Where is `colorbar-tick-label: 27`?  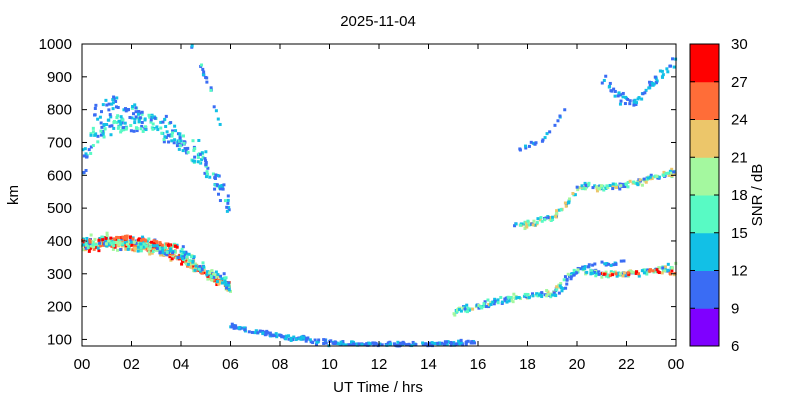 colorbar-tick-label: 27 is located at coordinates (739, 82).